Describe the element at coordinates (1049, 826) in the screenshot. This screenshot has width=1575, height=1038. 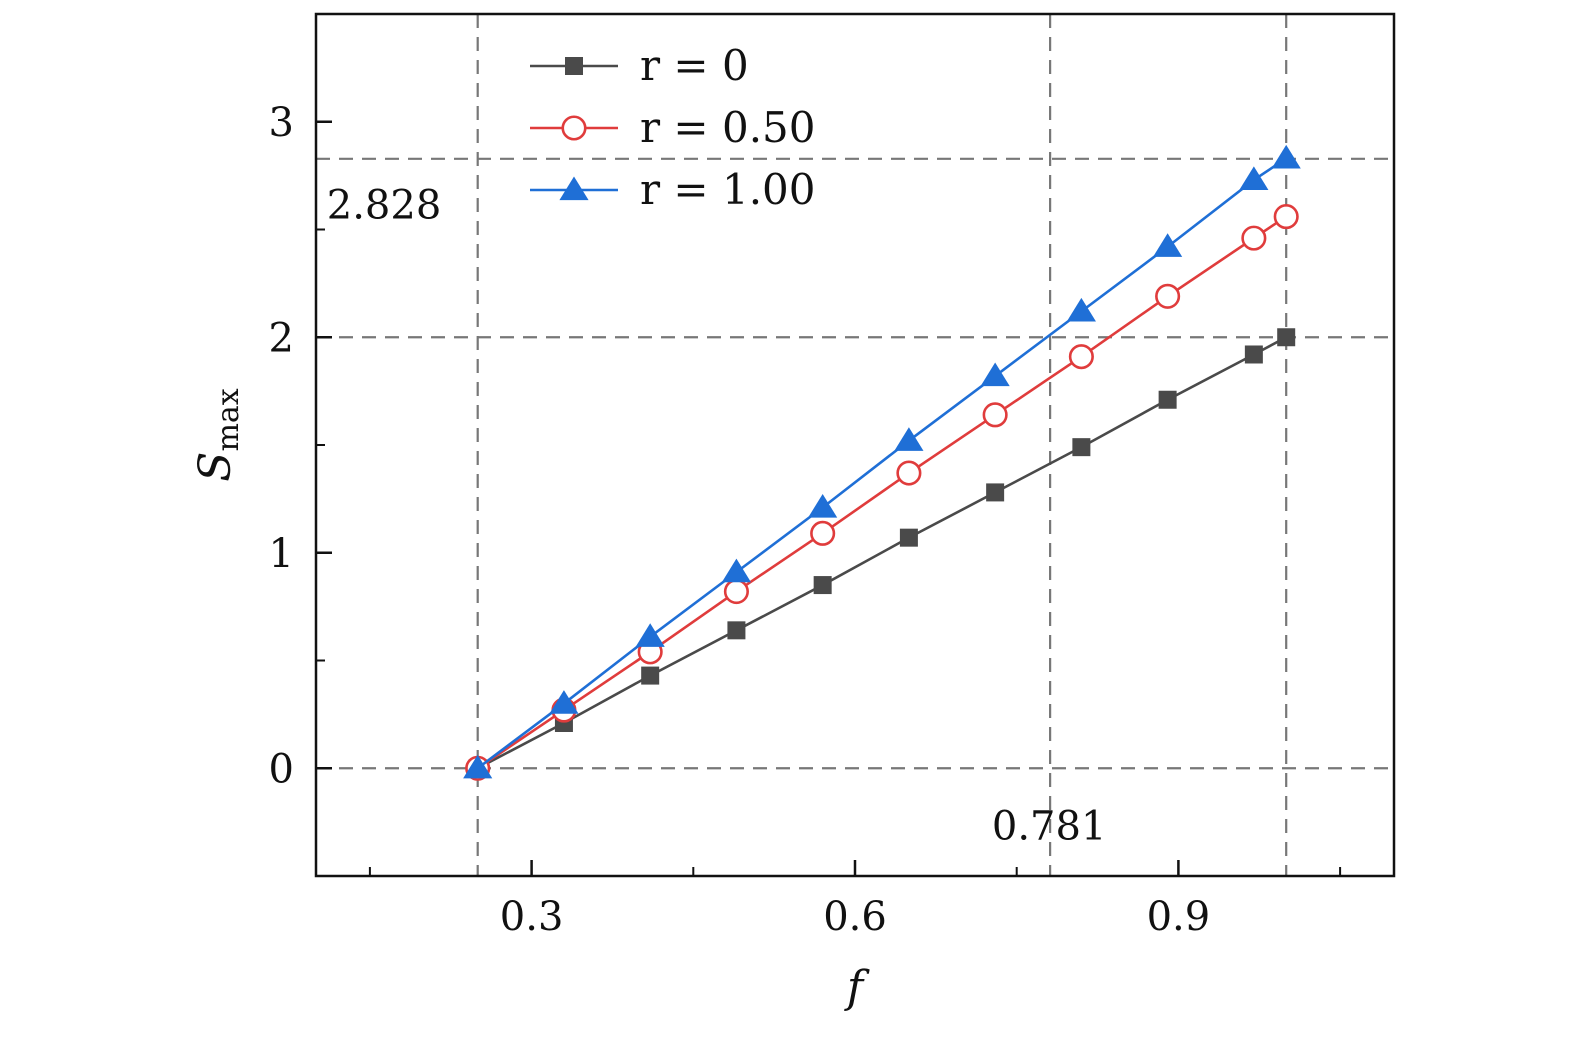
I see `annotation-label-1: 0.781` at that location.